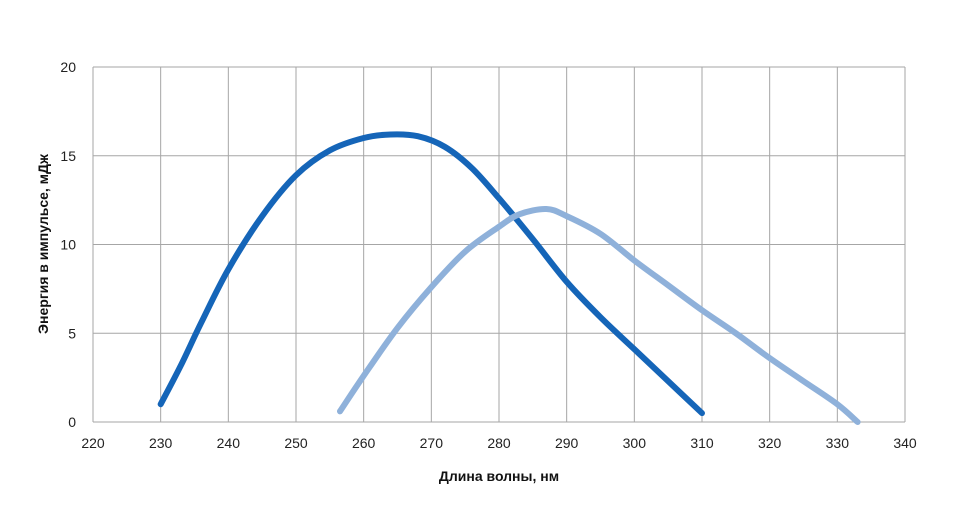 This screenshot has height=520, width=953. Describe the element at coordinates (161, 443) in the screenshot. I see `x-tick-label: 230` at that location.